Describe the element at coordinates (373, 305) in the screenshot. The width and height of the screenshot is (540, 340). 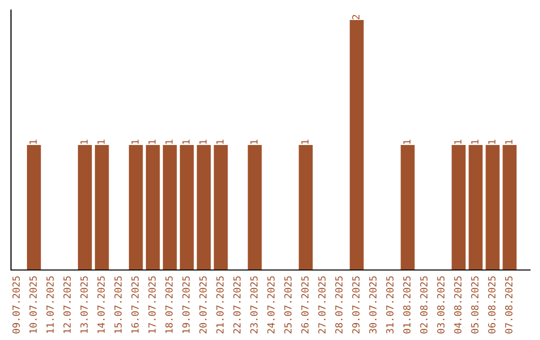
I see `x-tick-label: 30.07.2025` at that location.